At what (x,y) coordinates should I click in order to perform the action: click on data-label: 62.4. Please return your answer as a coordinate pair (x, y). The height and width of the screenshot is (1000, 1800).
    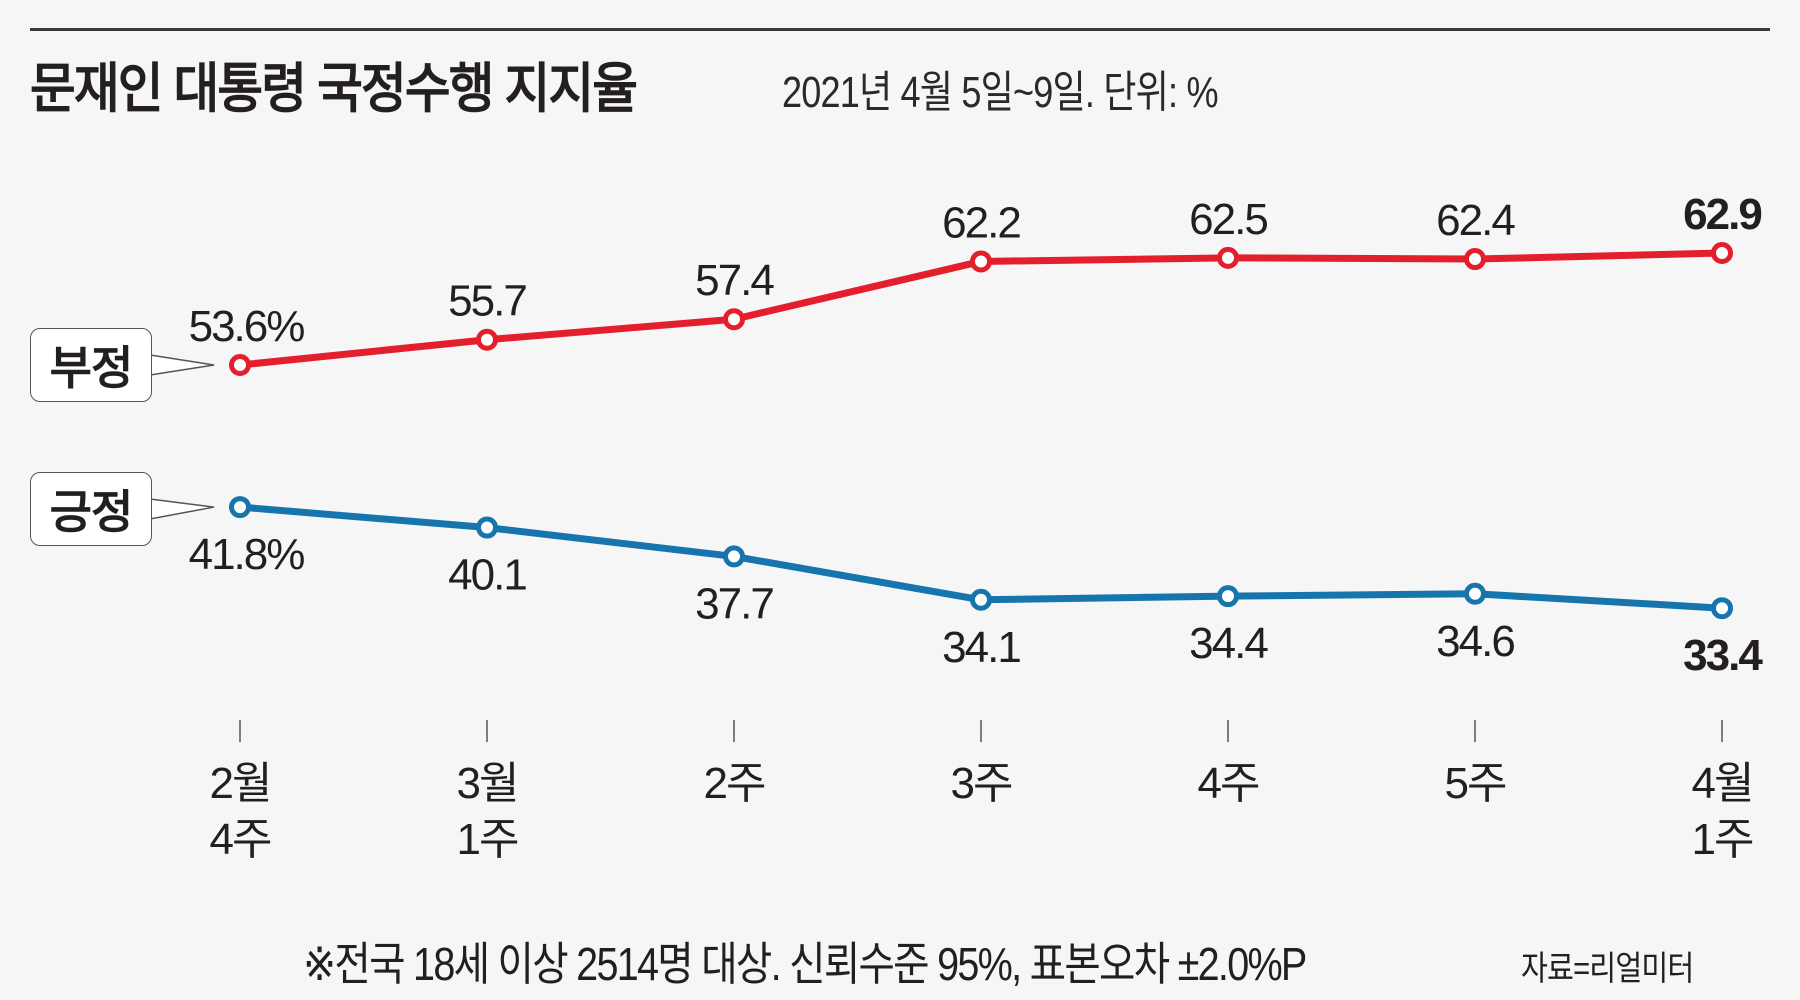
    Looking at the image, I should click on (1475, 220).